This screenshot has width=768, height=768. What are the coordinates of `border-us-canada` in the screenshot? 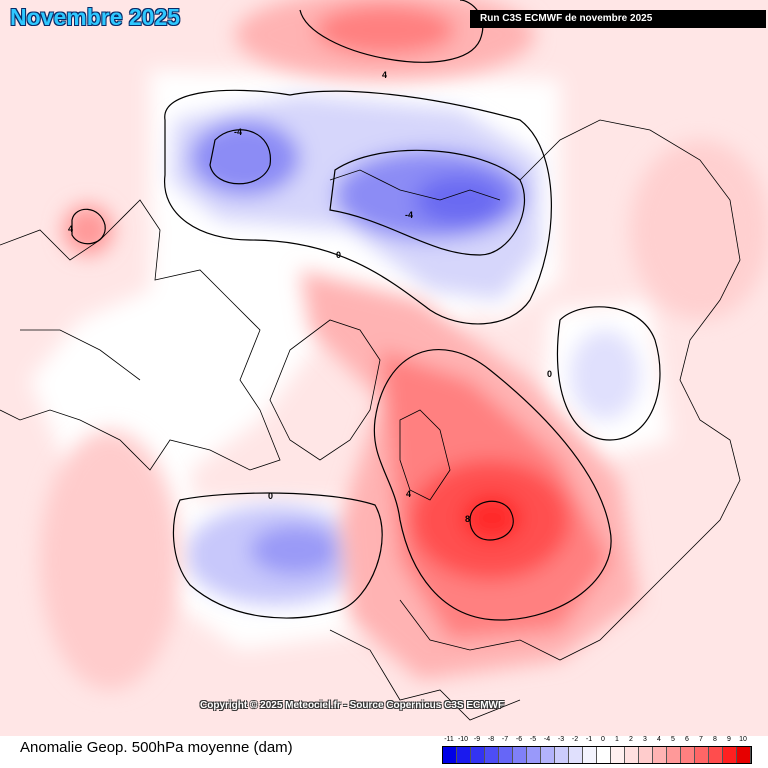 It's located at (80, 355).